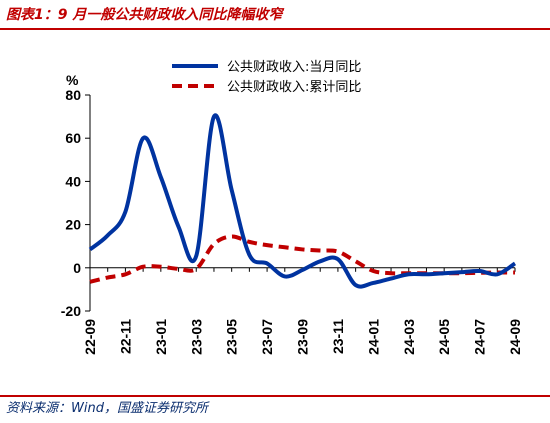 This screenshot has width=550, height=423. Describe the element at coordinates (480, 337) in the screenshot. I see `x-tick-label: 24-07` at that location.